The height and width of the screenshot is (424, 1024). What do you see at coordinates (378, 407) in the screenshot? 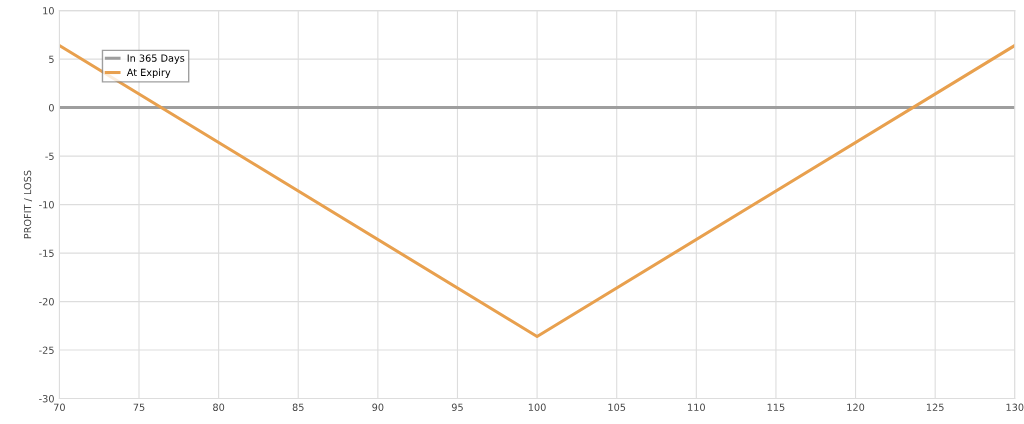
I see `x-tick-label: 90` at bounding box center [378, 407].